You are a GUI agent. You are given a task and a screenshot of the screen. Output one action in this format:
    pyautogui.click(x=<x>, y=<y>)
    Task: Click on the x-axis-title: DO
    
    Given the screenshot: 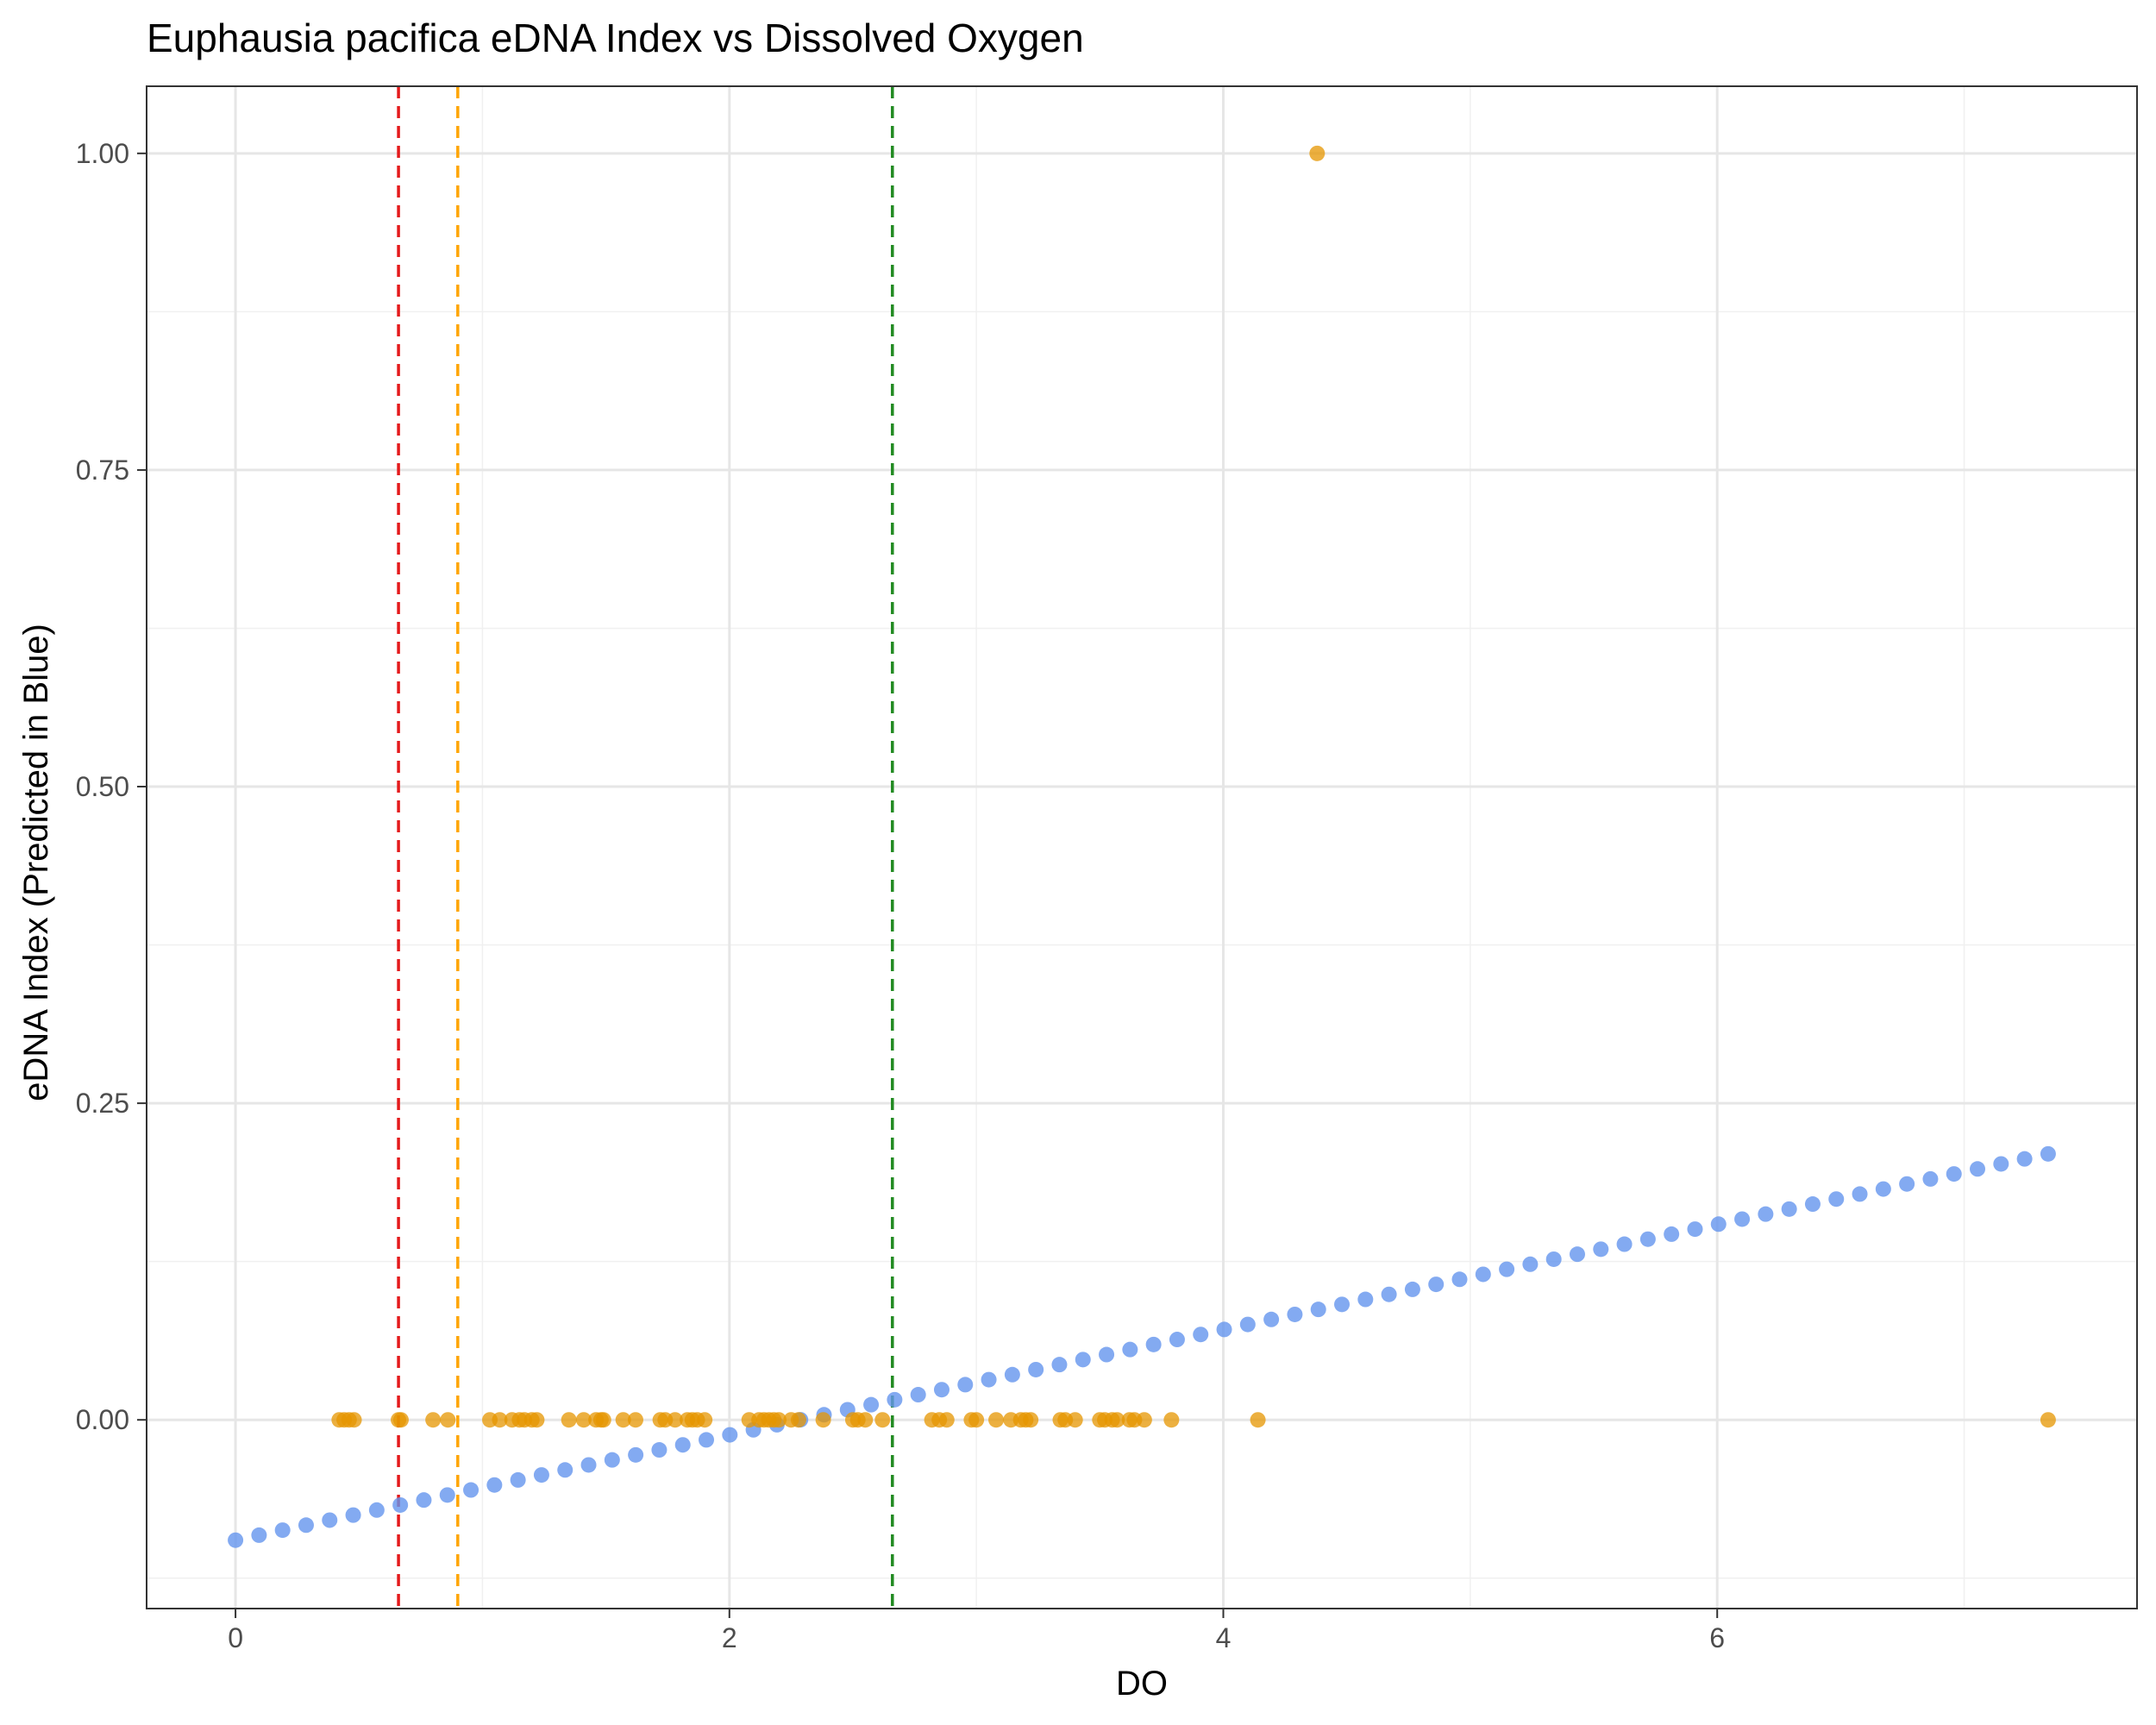 What is the action you would take?
    pyautogui.click(x=1142, y=1684)
    